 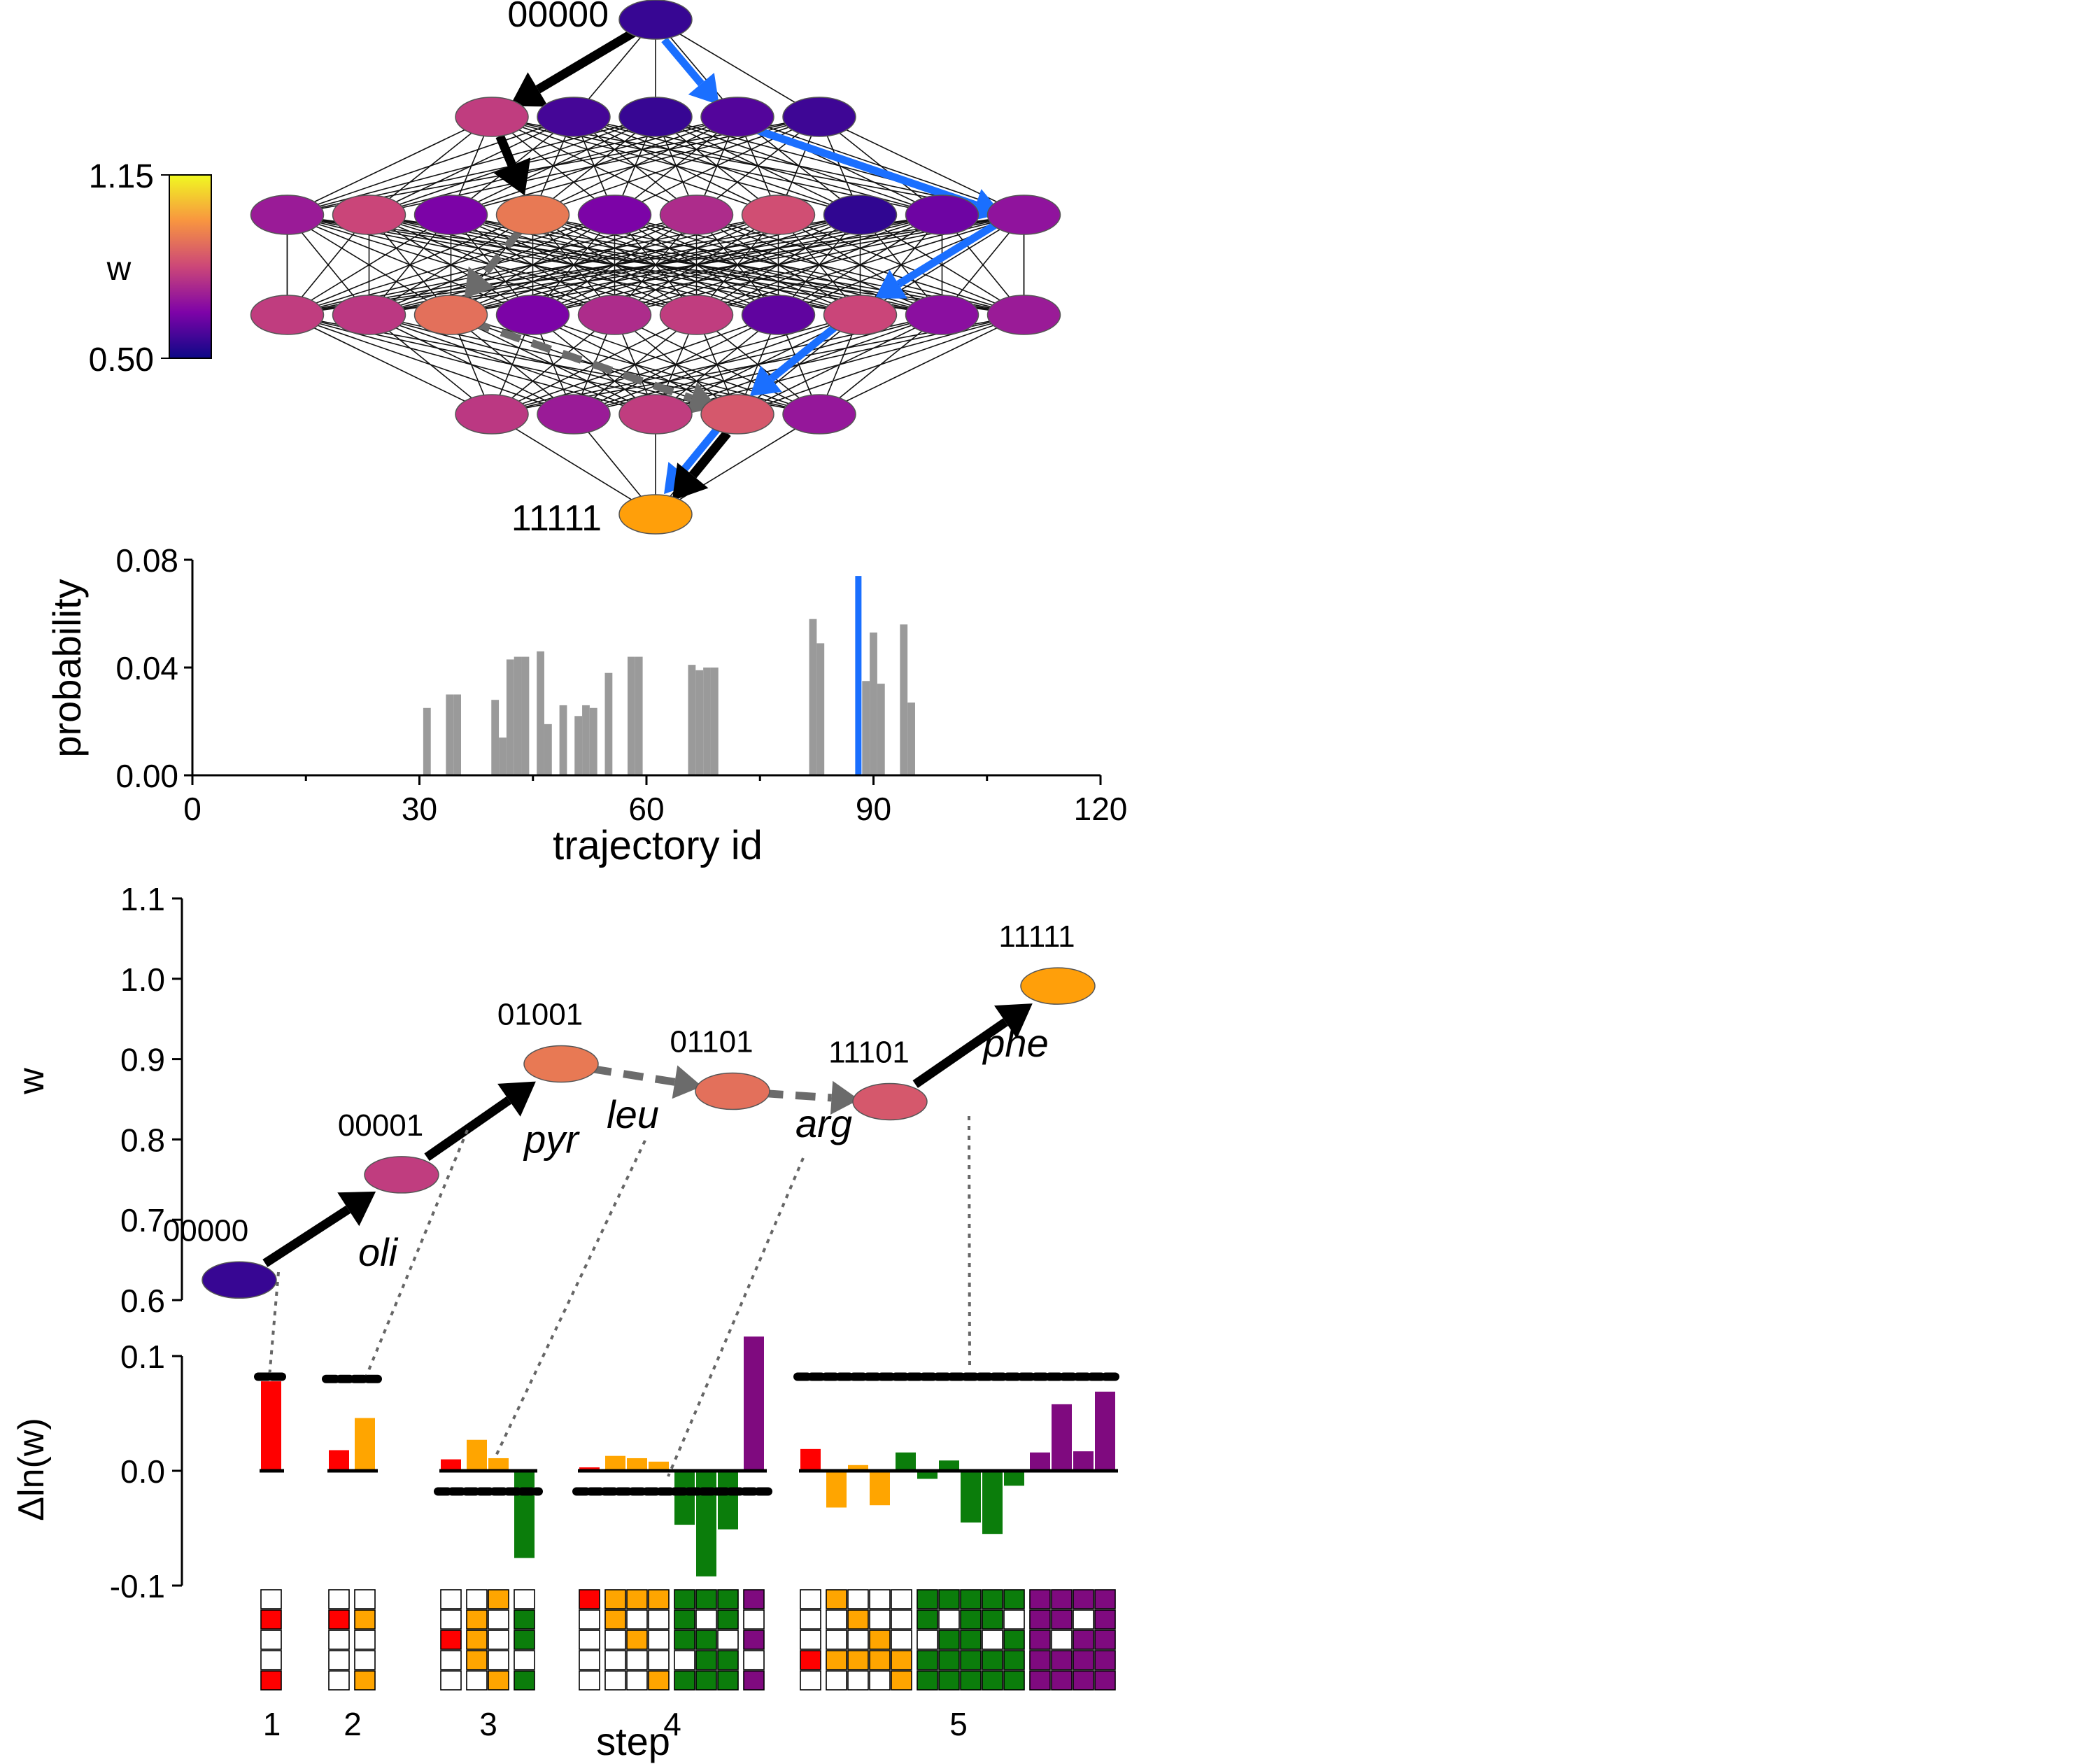 I want to click on network-edges, so click(x=655, y=267).